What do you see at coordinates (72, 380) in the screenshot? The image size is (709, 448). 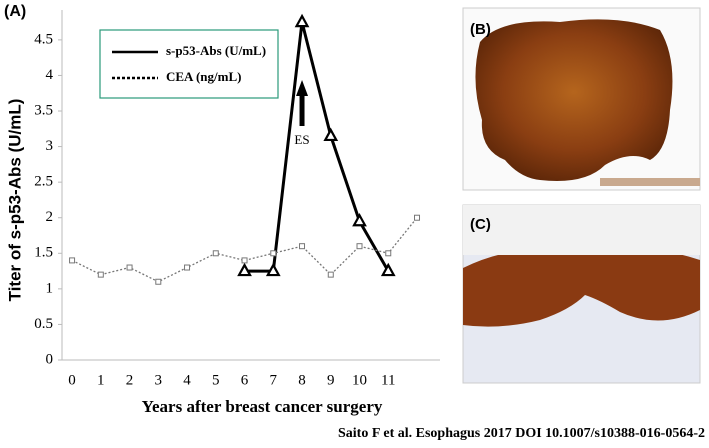 I see `x-tick-label: 0` at bounding box center [72, 380].